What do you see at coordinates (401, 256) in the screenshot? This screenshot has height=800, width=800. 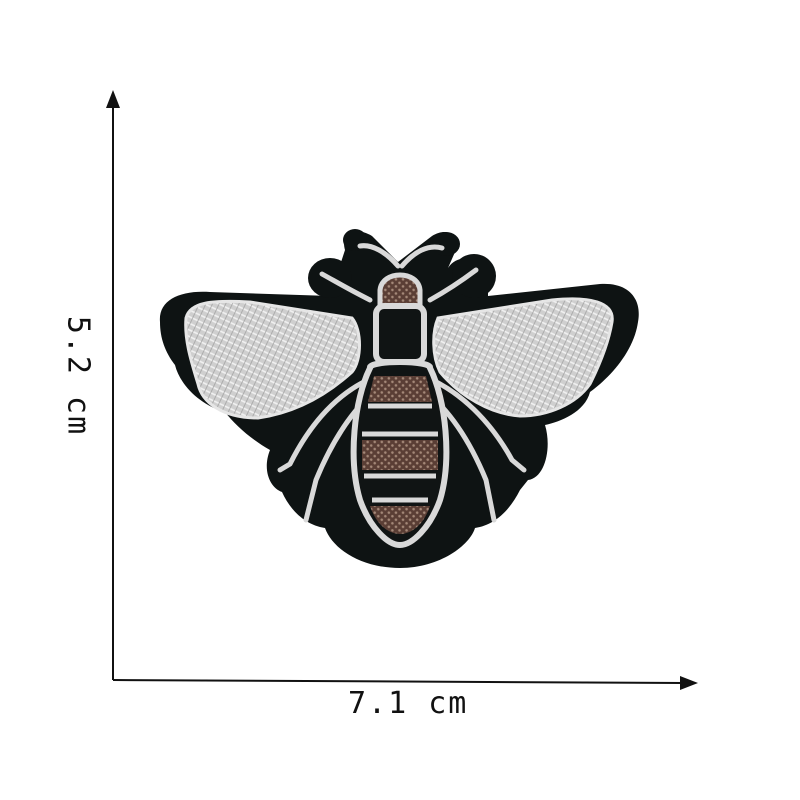 I see `antennae` at bounding box center [401, 256].